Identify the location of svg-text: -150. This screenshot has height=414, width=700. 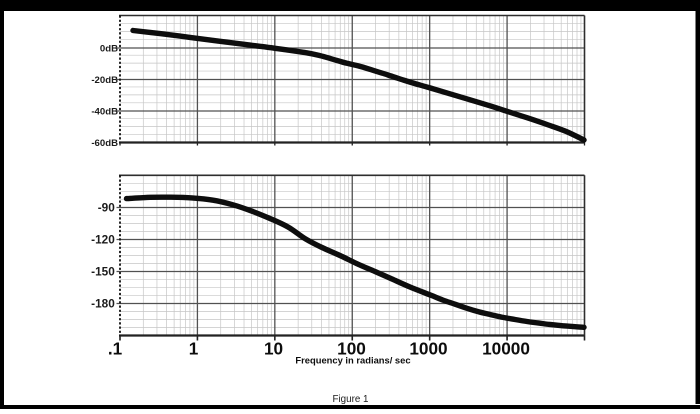
(103, 271).